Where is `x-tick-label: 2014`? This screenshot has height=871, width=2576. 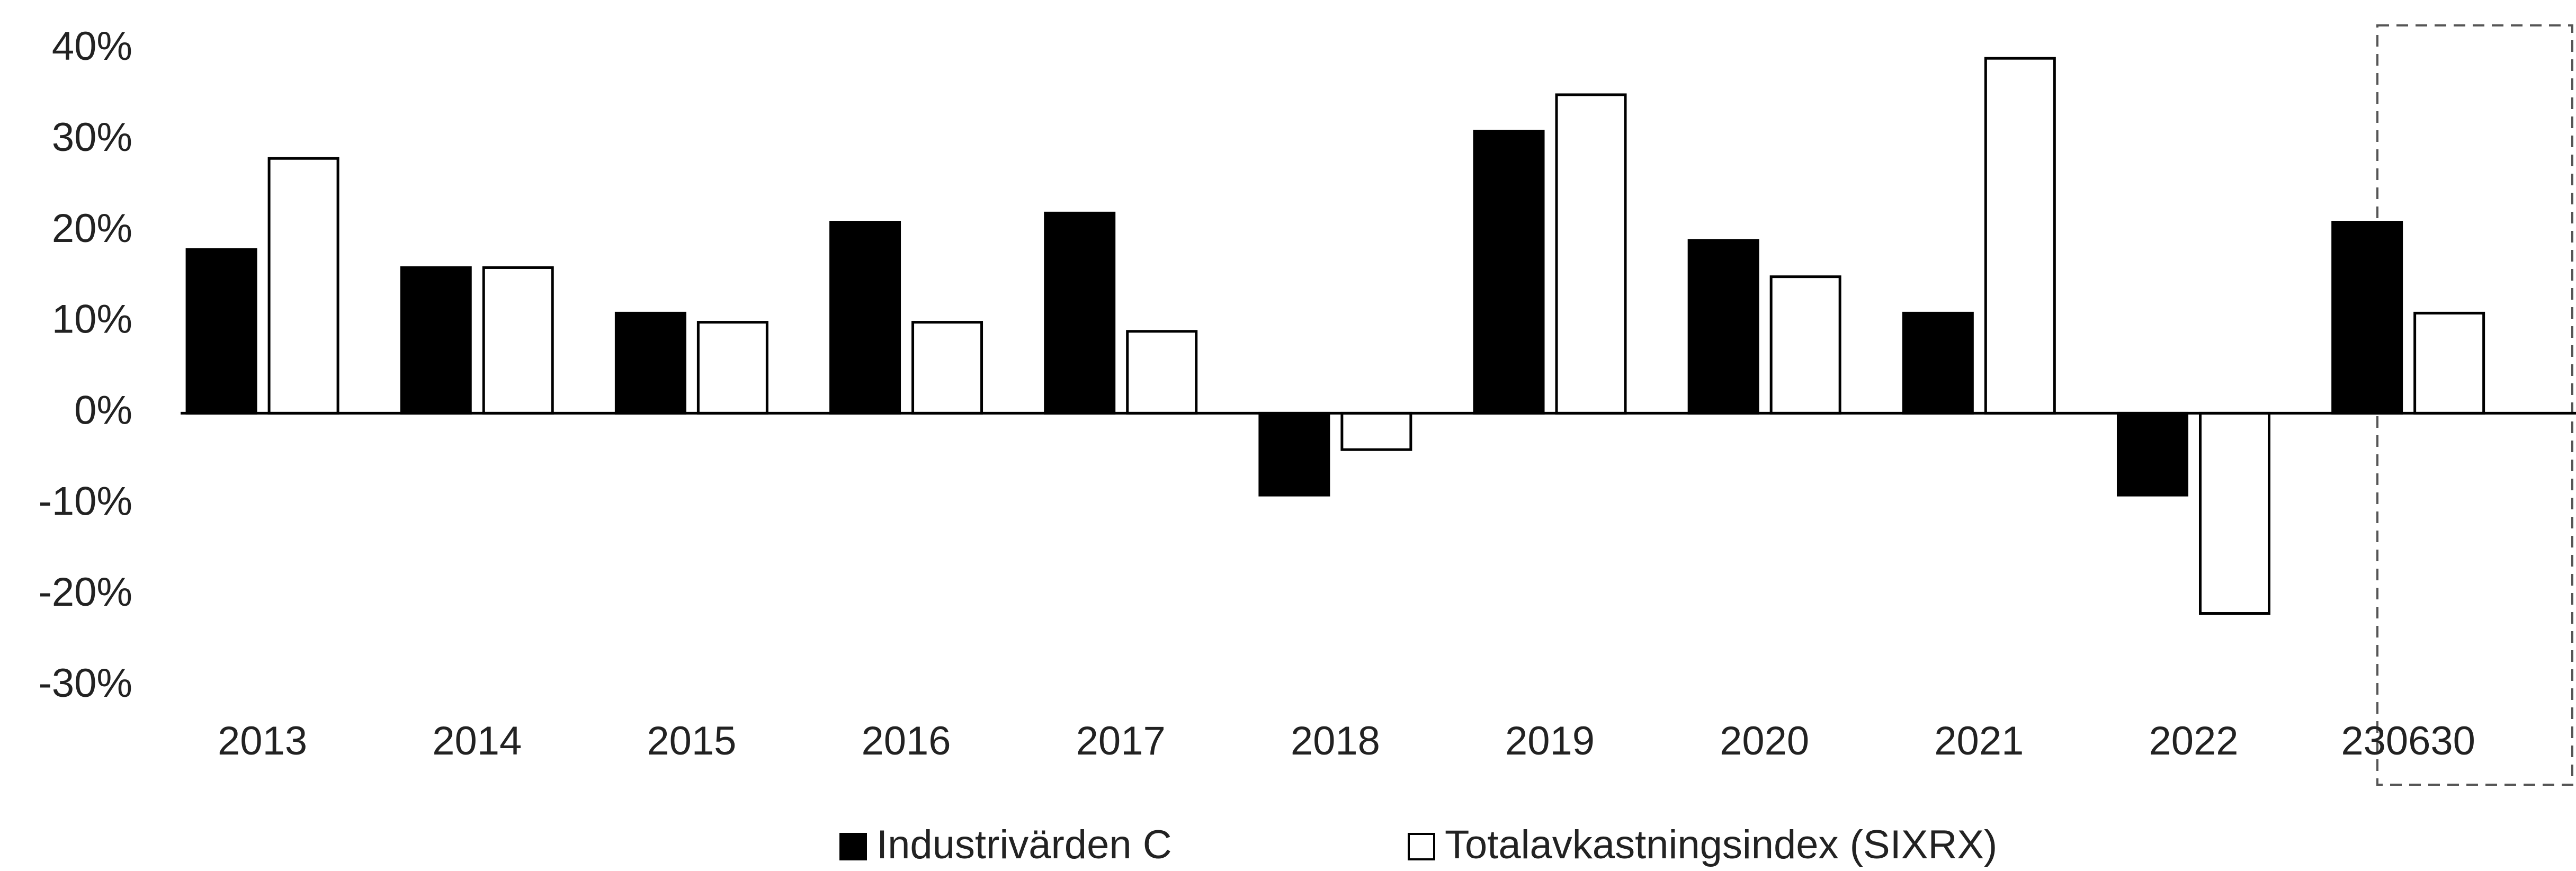
x-tick-label: 2014 is located at coordinates (477, 742).